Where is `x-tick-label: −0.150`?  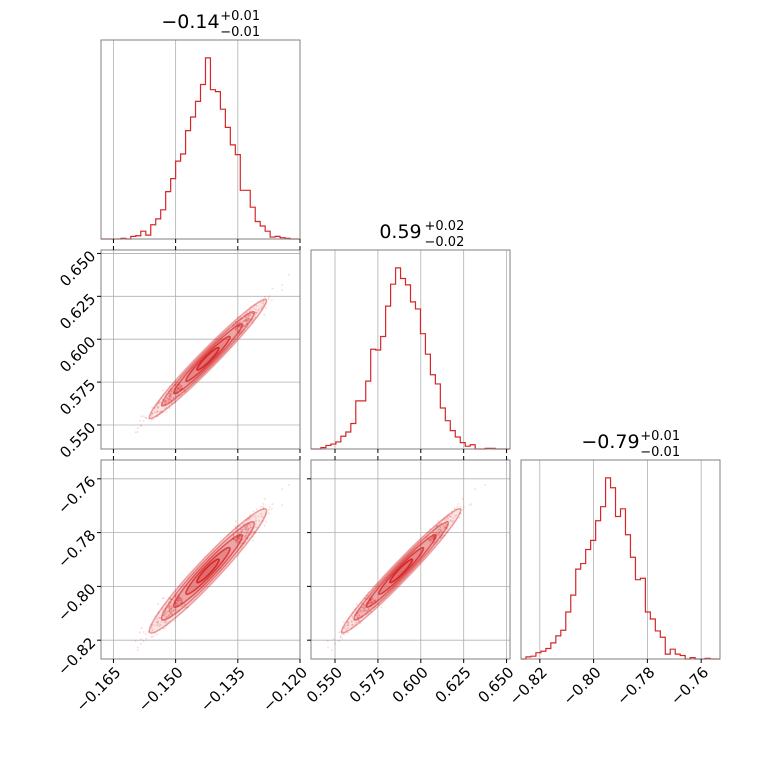
x-tick-label: −0.150 is located at coordinates (161, 689).